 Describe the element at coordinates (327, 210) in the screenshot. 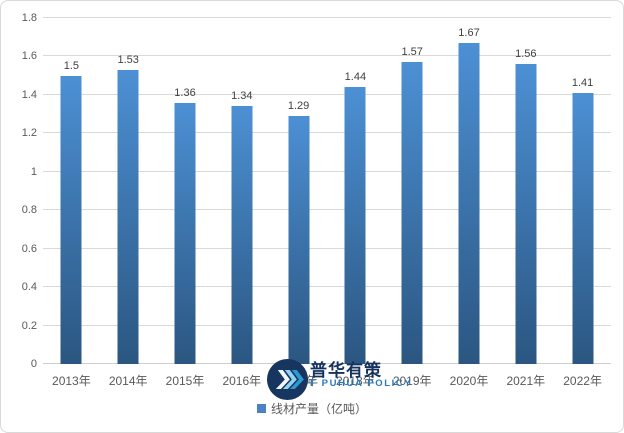

I see `gridline-0.8` at that location.